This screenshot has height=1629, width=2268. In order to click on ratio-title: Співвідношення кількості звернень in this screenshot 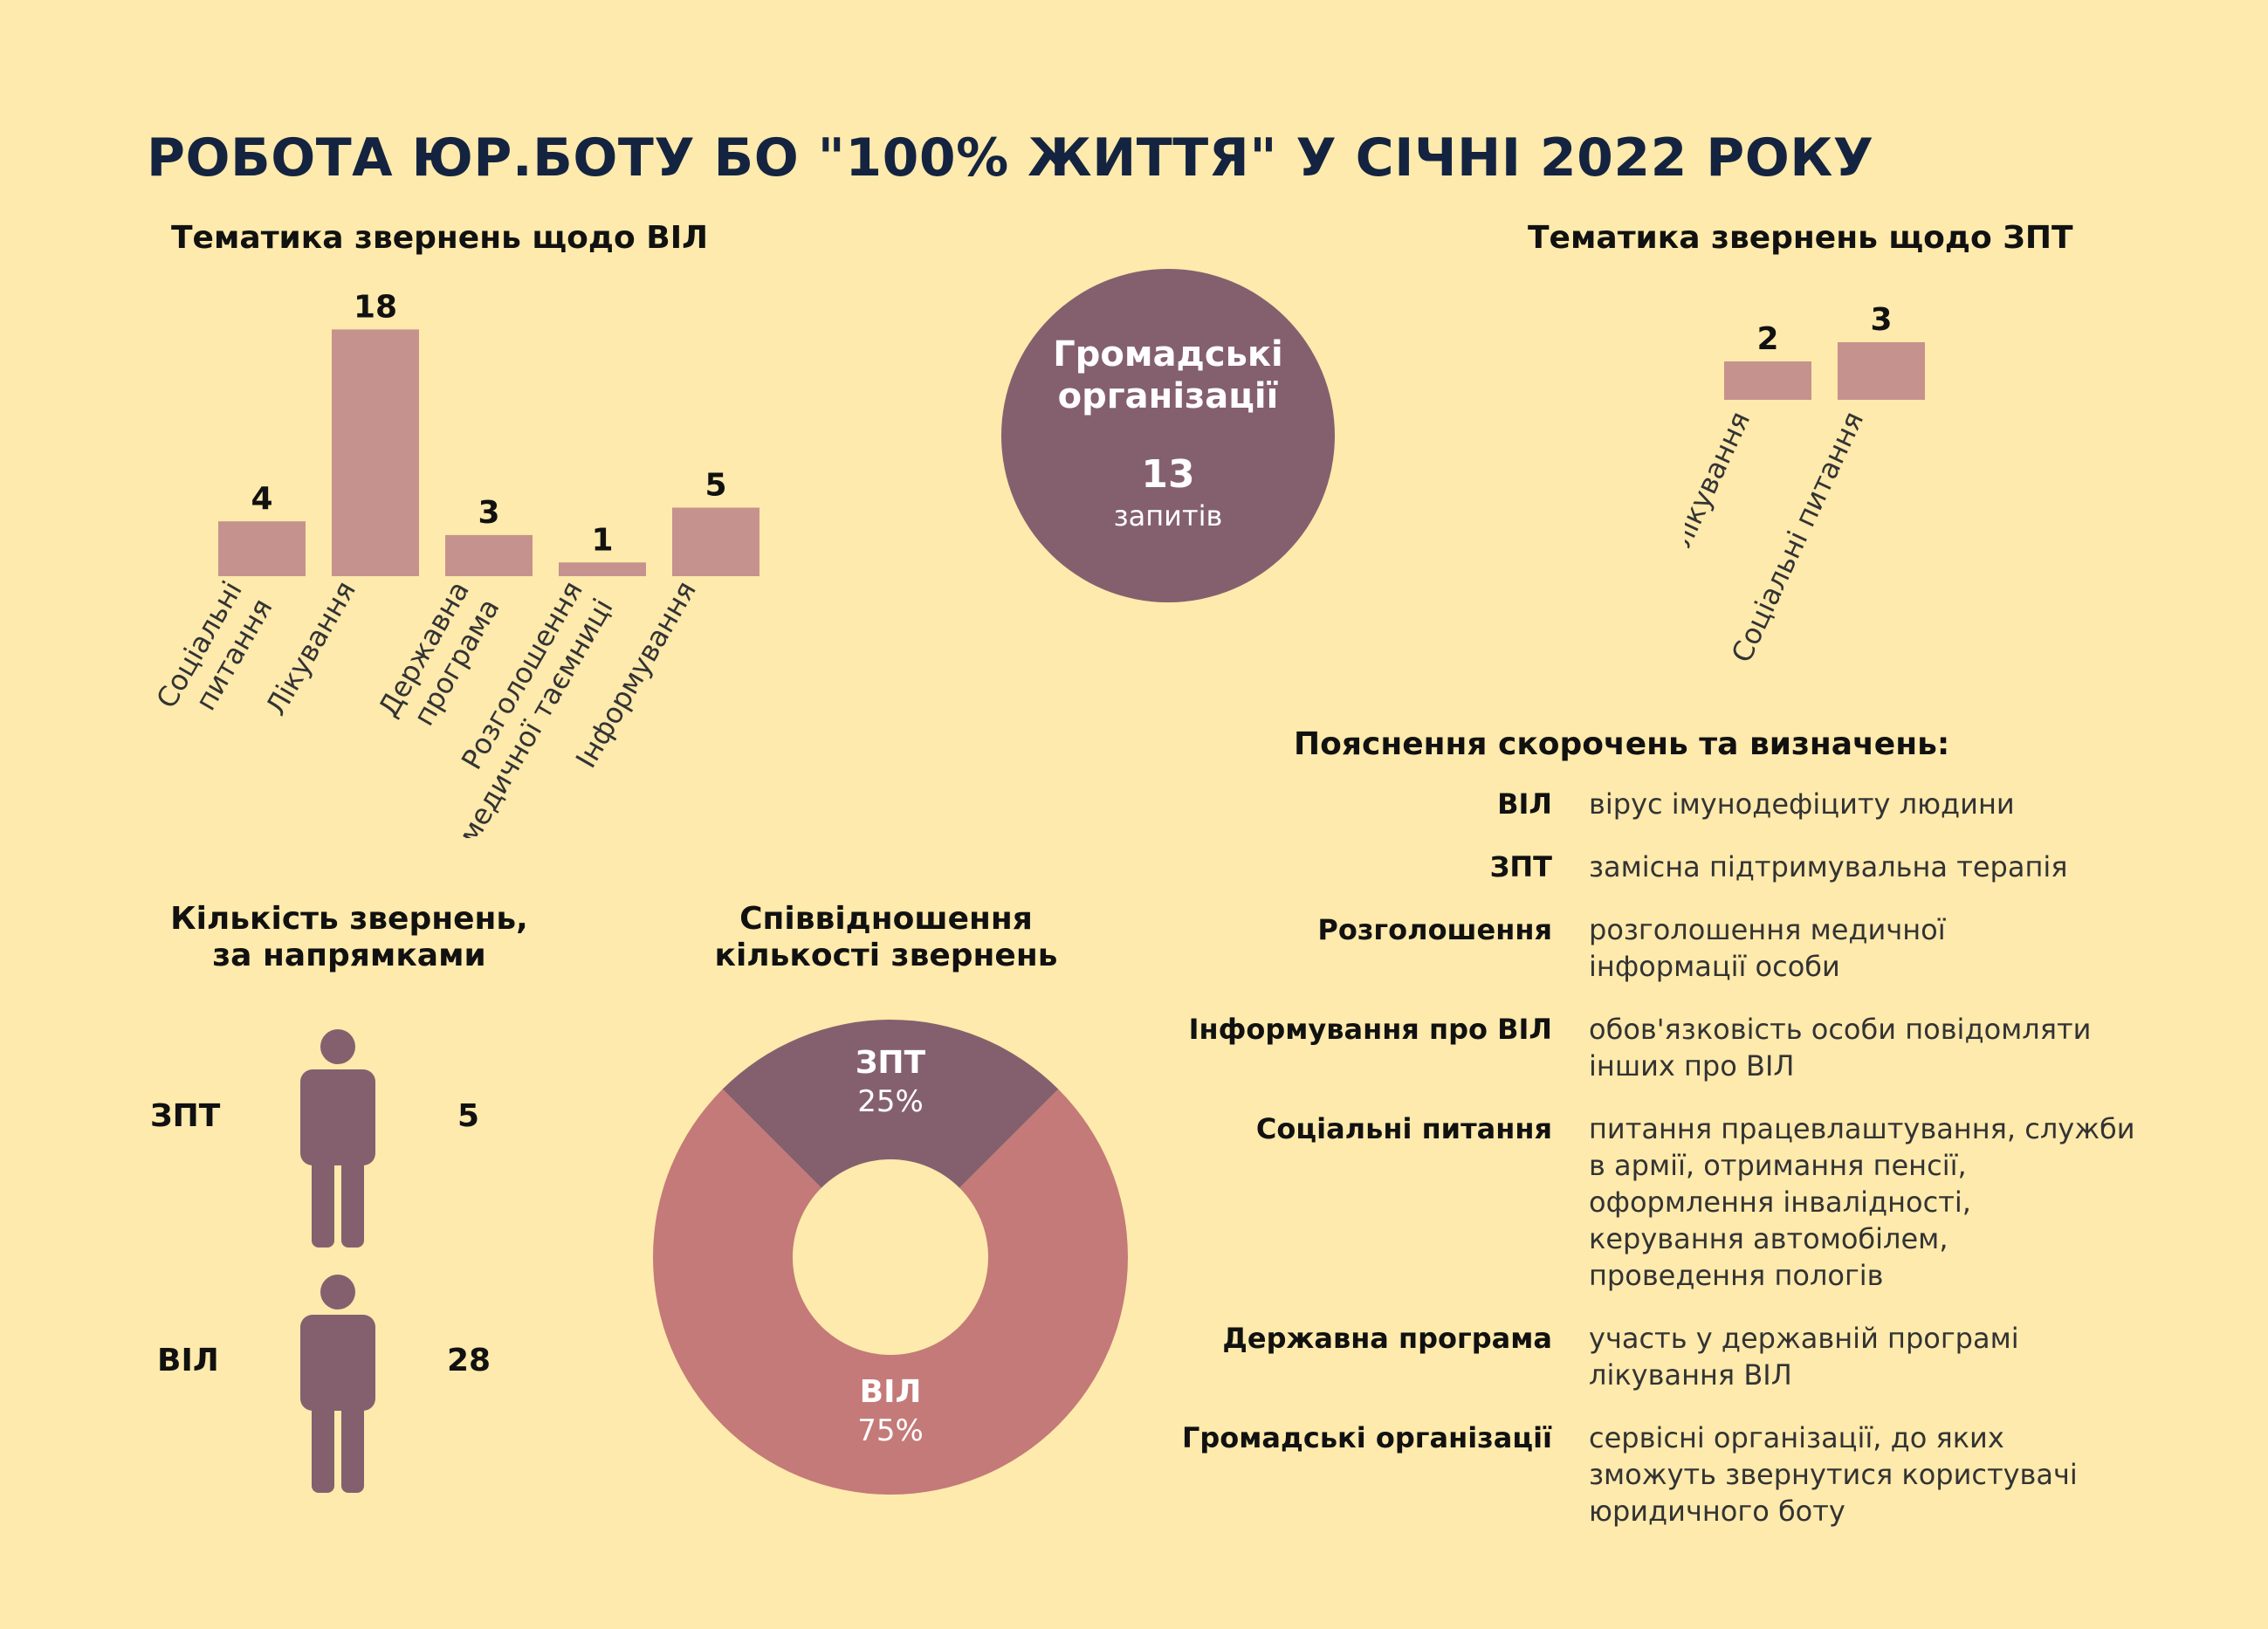, I will do `click(887, 938)`.